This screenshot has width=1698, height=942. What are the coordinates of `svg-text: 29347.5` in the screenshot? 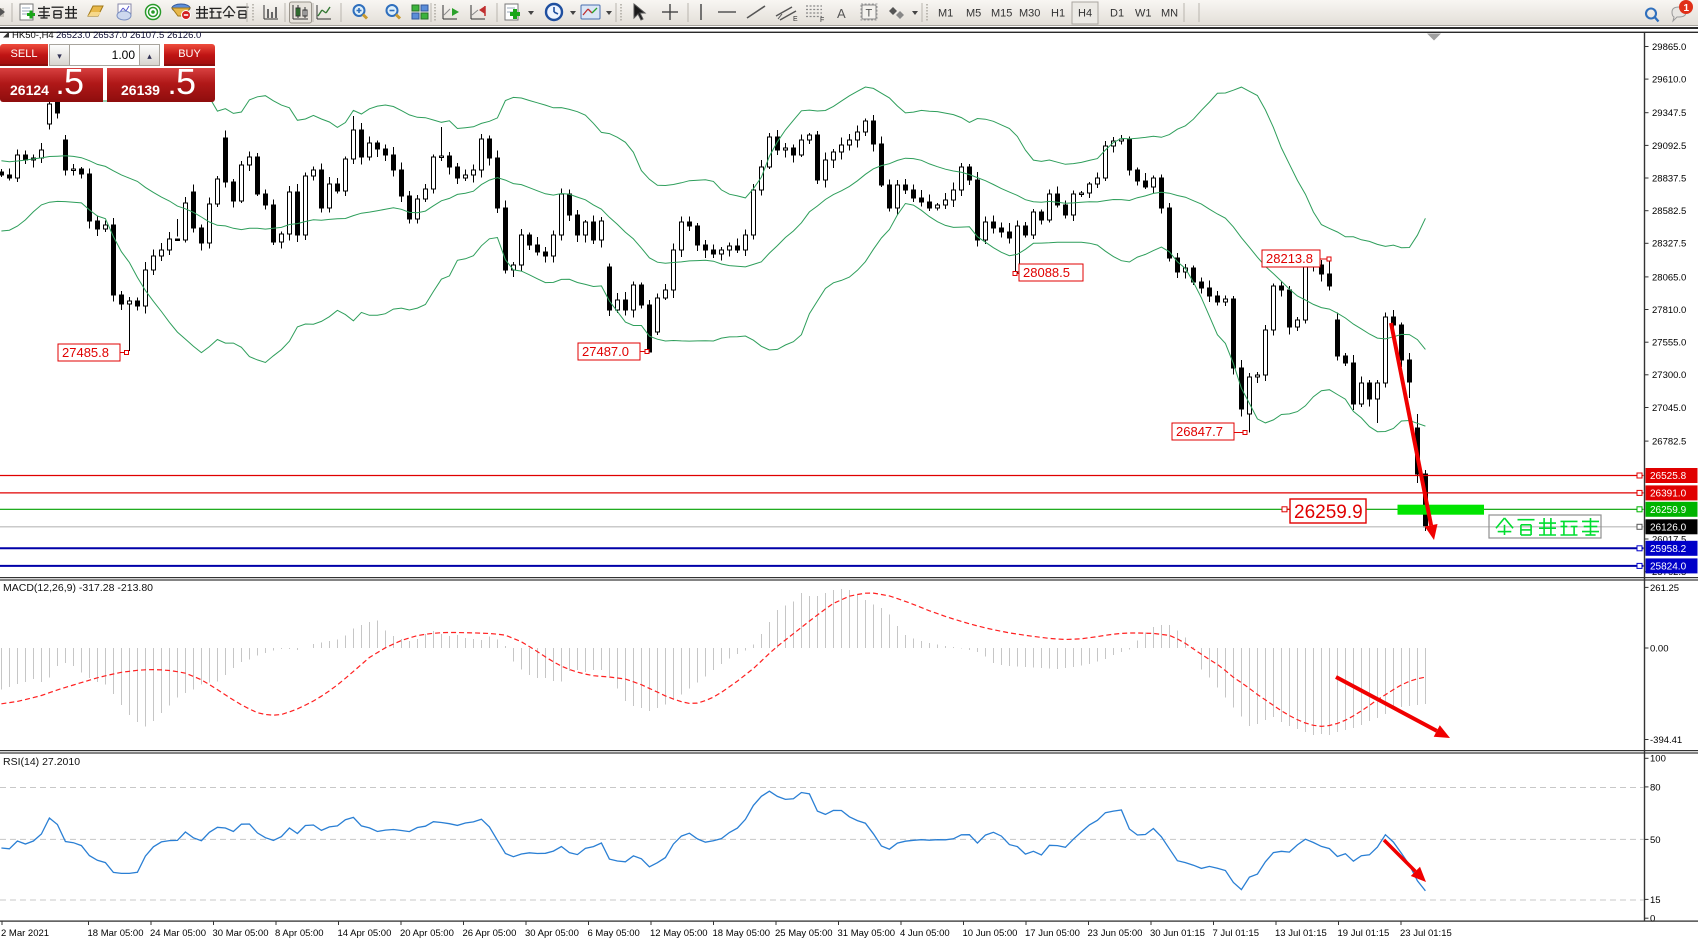 It's located at (1669, 113).